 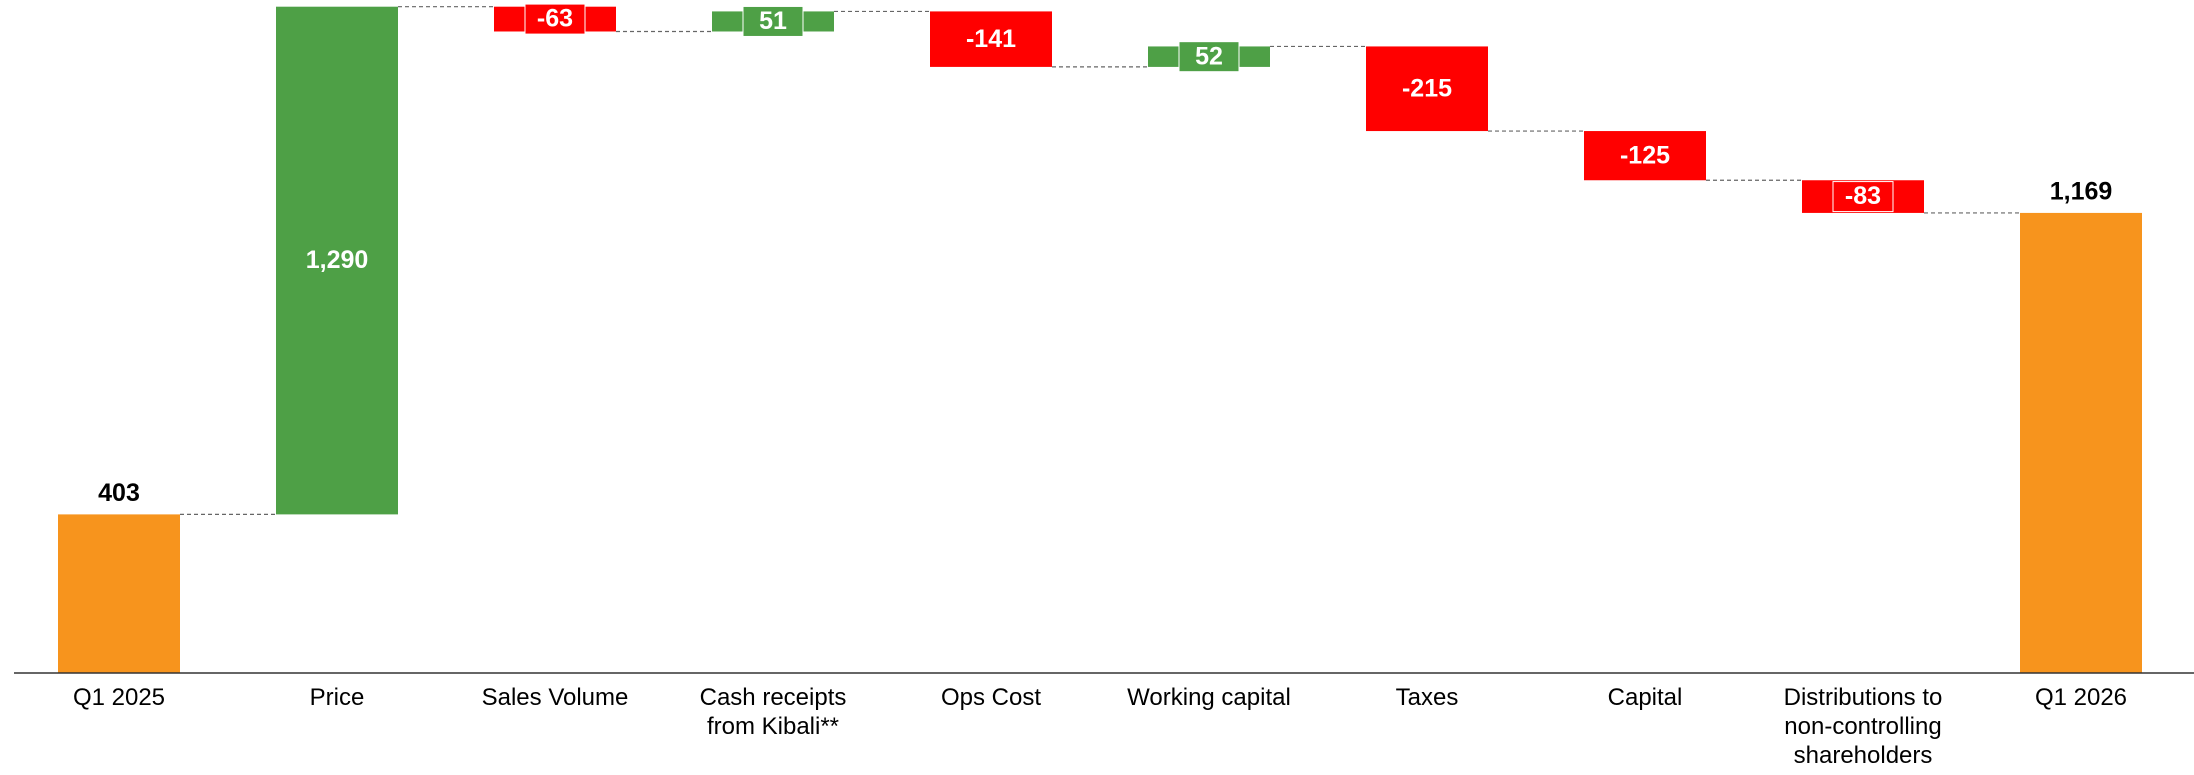 I want to click on value-label: -141, so click(x=991, y=39).